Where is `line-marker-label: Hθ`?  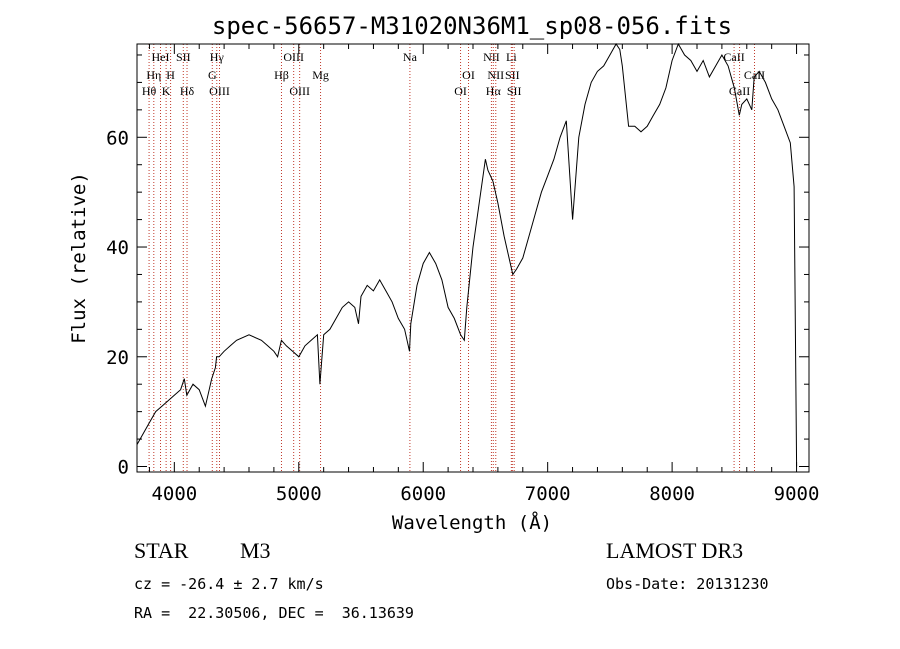
line-marker-label: Hθ is located at coordinates (149, 91).